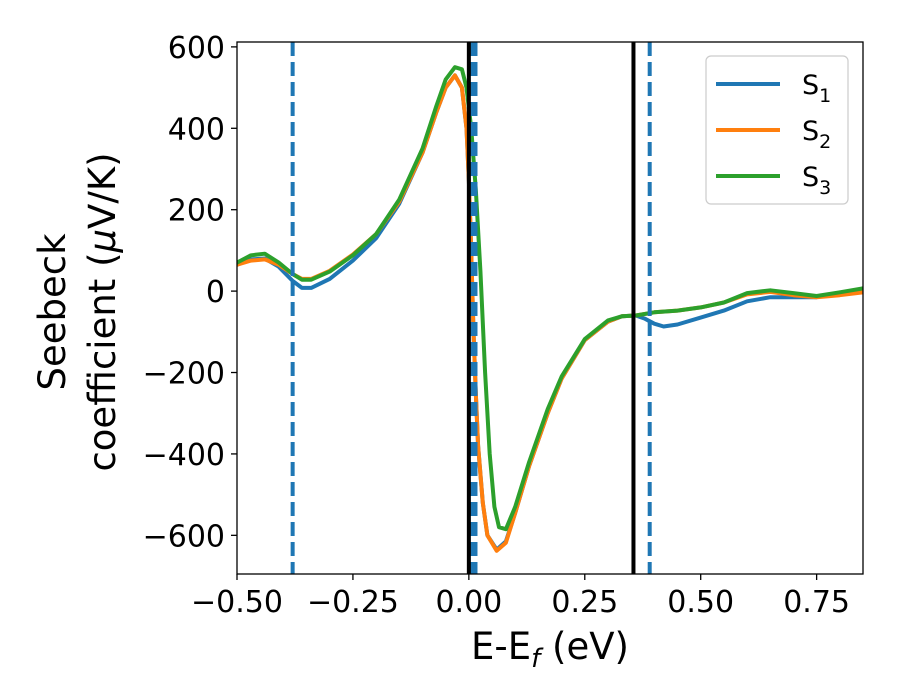  I want to click on y-axis: 600 400 200 0 −200 −400 −600, so click(190, 292).